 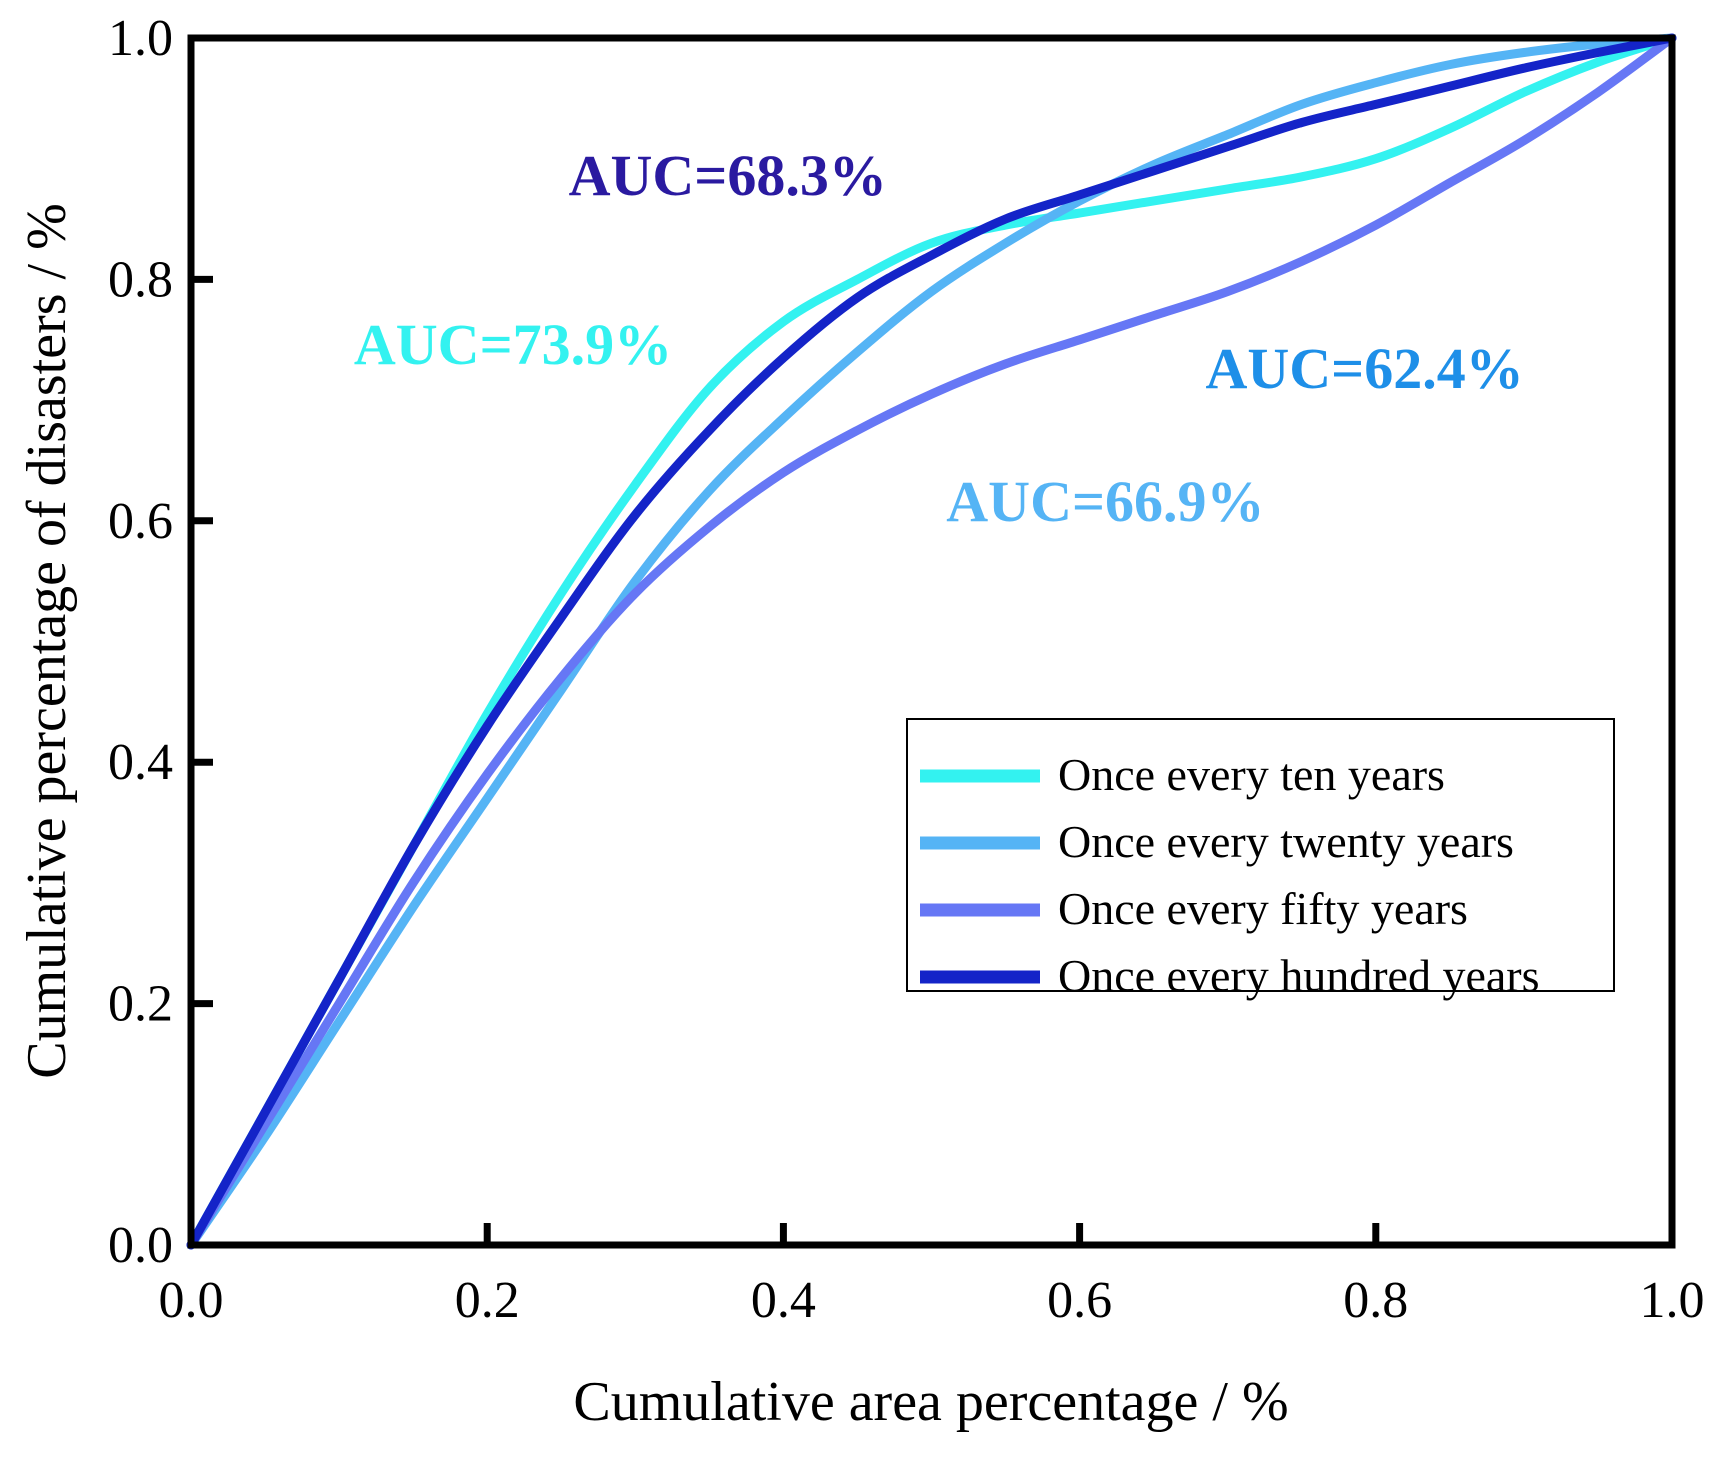 What do you see at coordinates (1286, 841) in the screenshot?
I see `legend-label: Once every twenty years` at bounding box center [1286, 841].